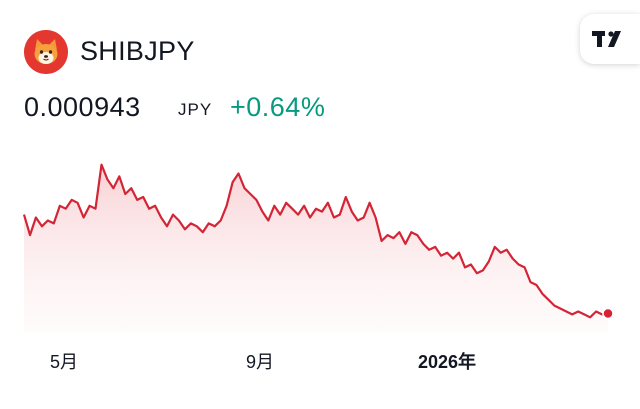 The image size is (640, 409). What do you see at coordinates (46, 52) in the screenshot?
I see `shiba-inu-icon` at bounding box center [46, 52].